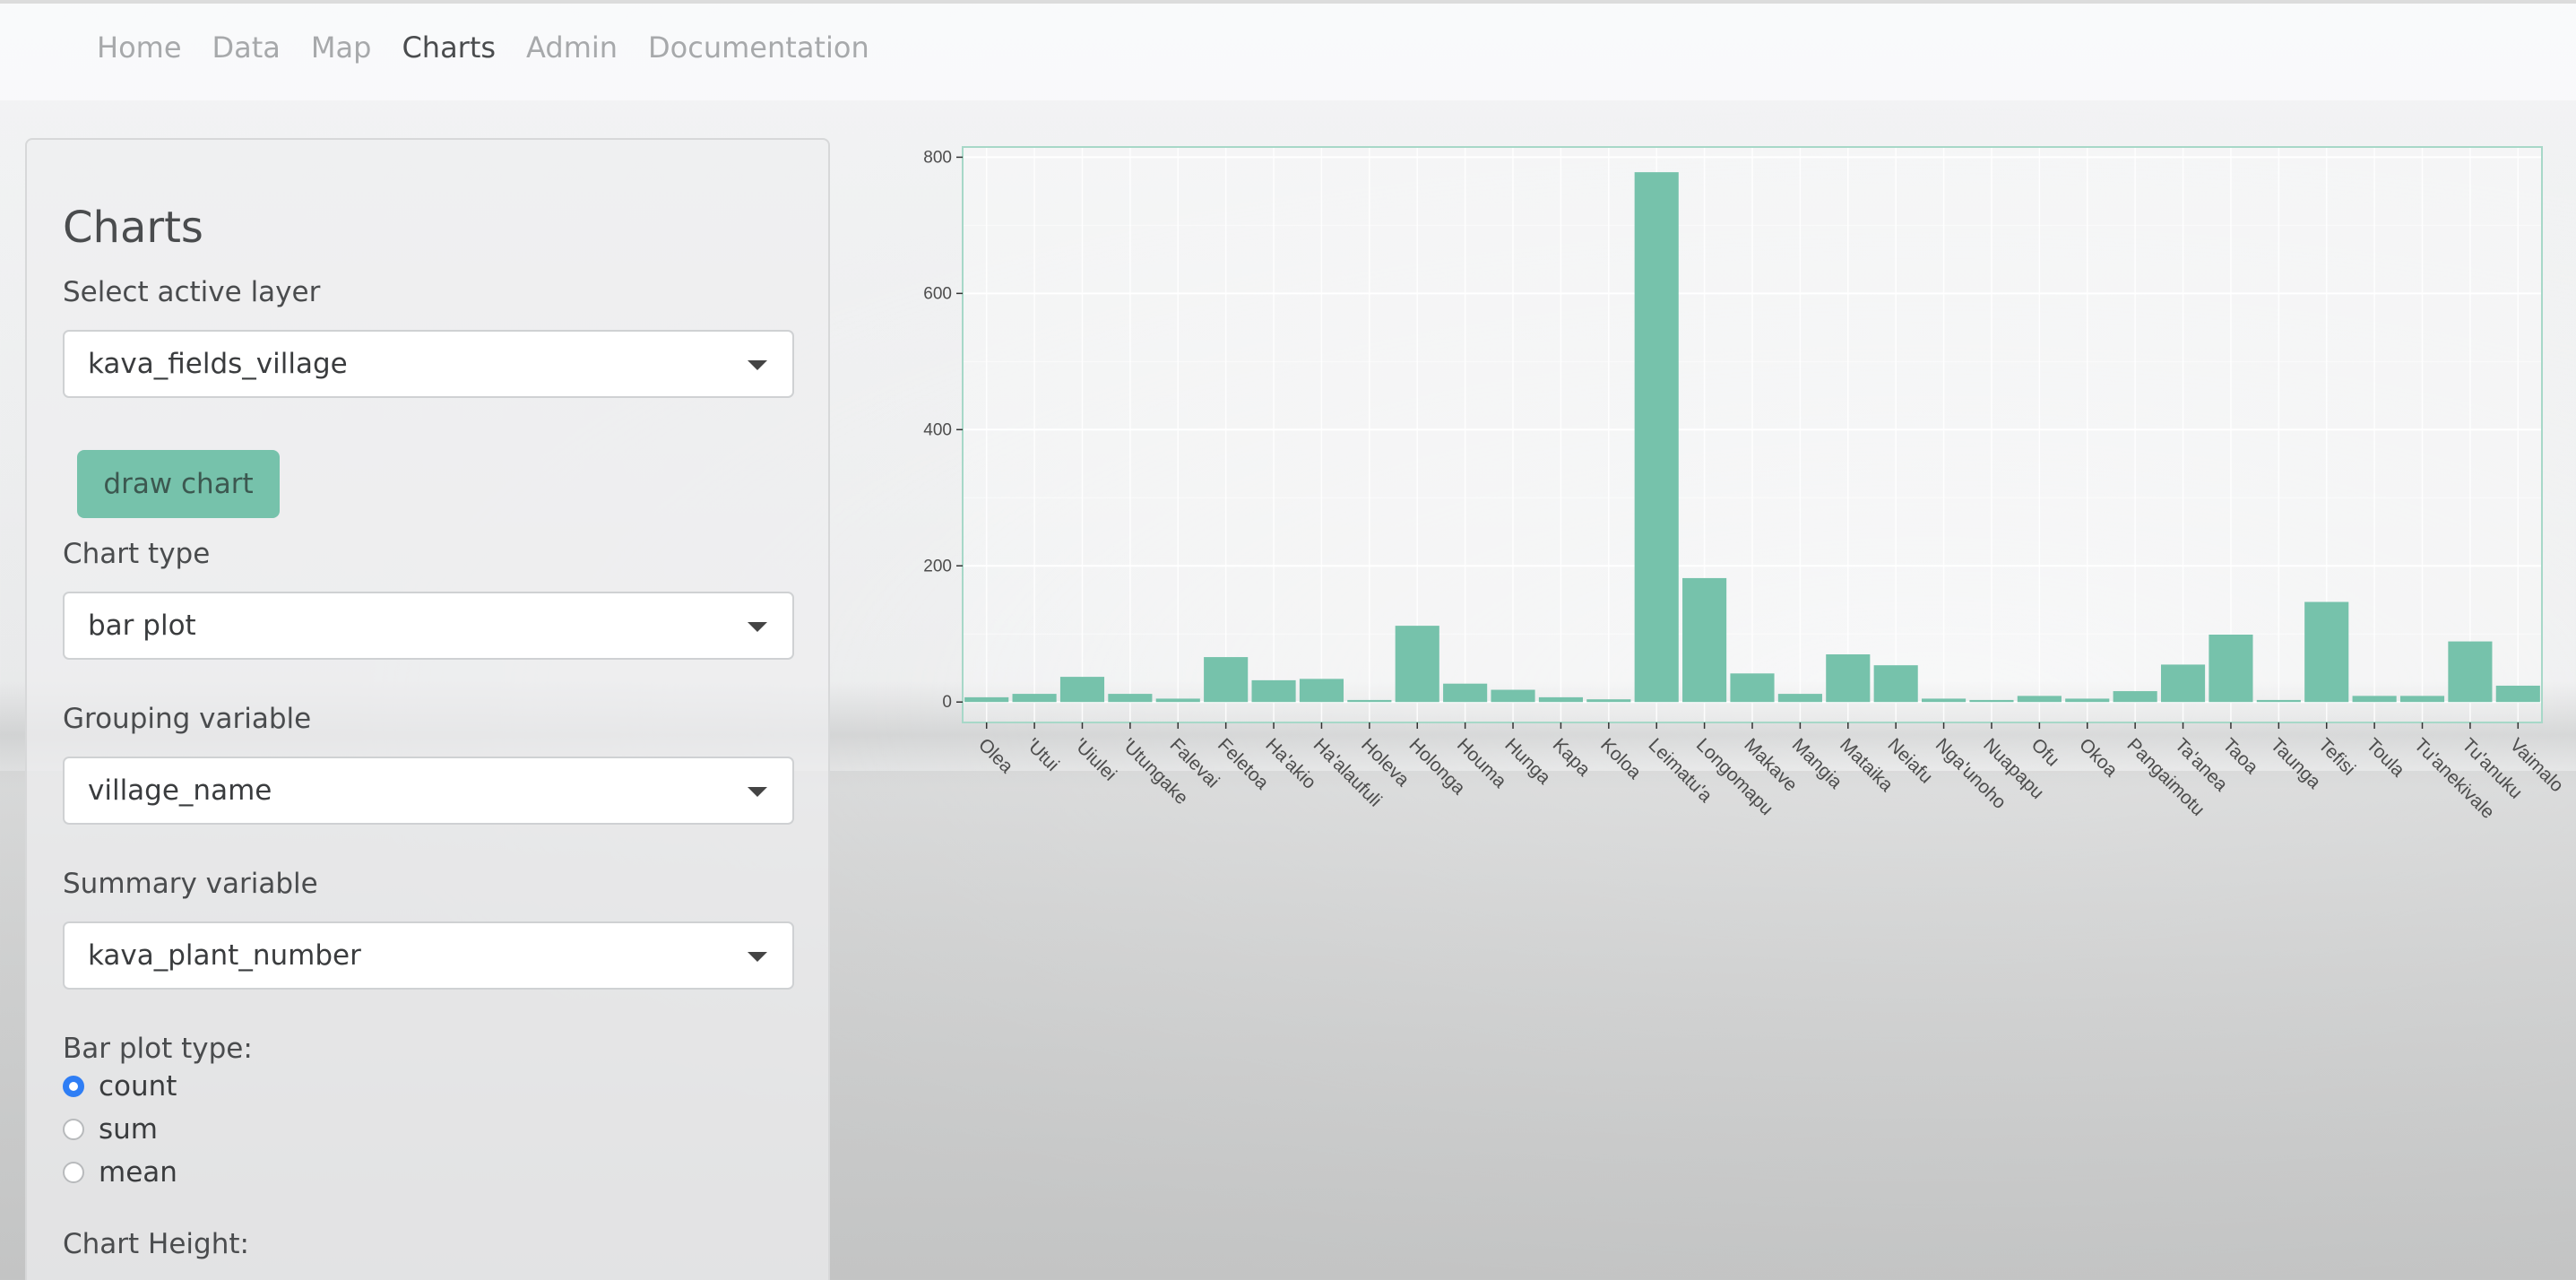 Image resolution: width=2576 pixels, height=1280 pixels. Describe the element at coordinates (1991, 701) in the screenshot. I see `bar-nuapapu` at that location.